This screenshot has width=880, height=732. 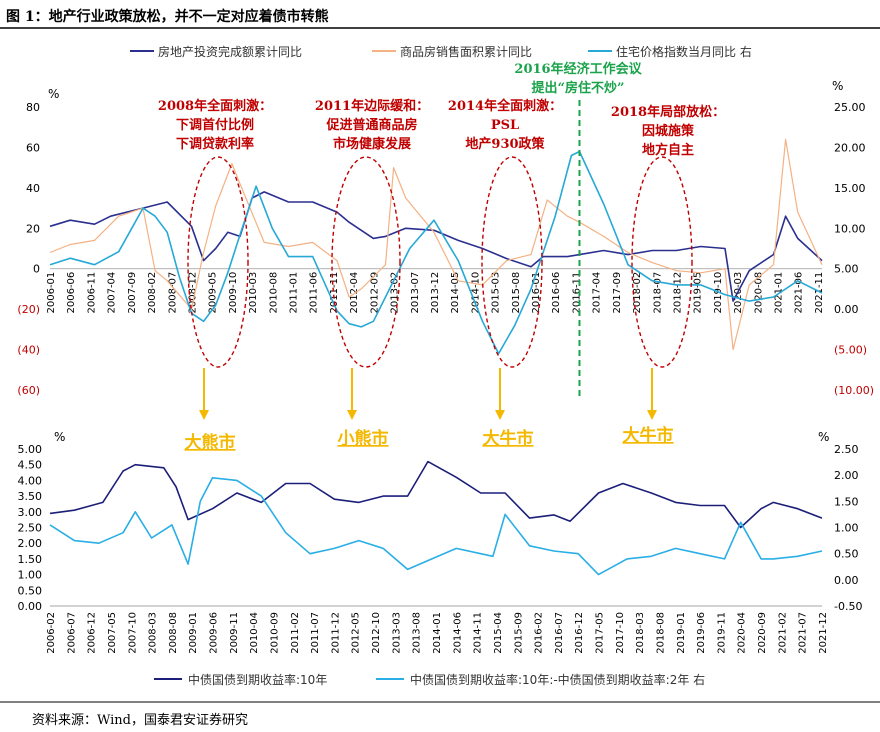 What do you see at coordinates (210, 442) in the screenshot?
I see `market-label-0: 大熊市` at bounding box center [210, 442].